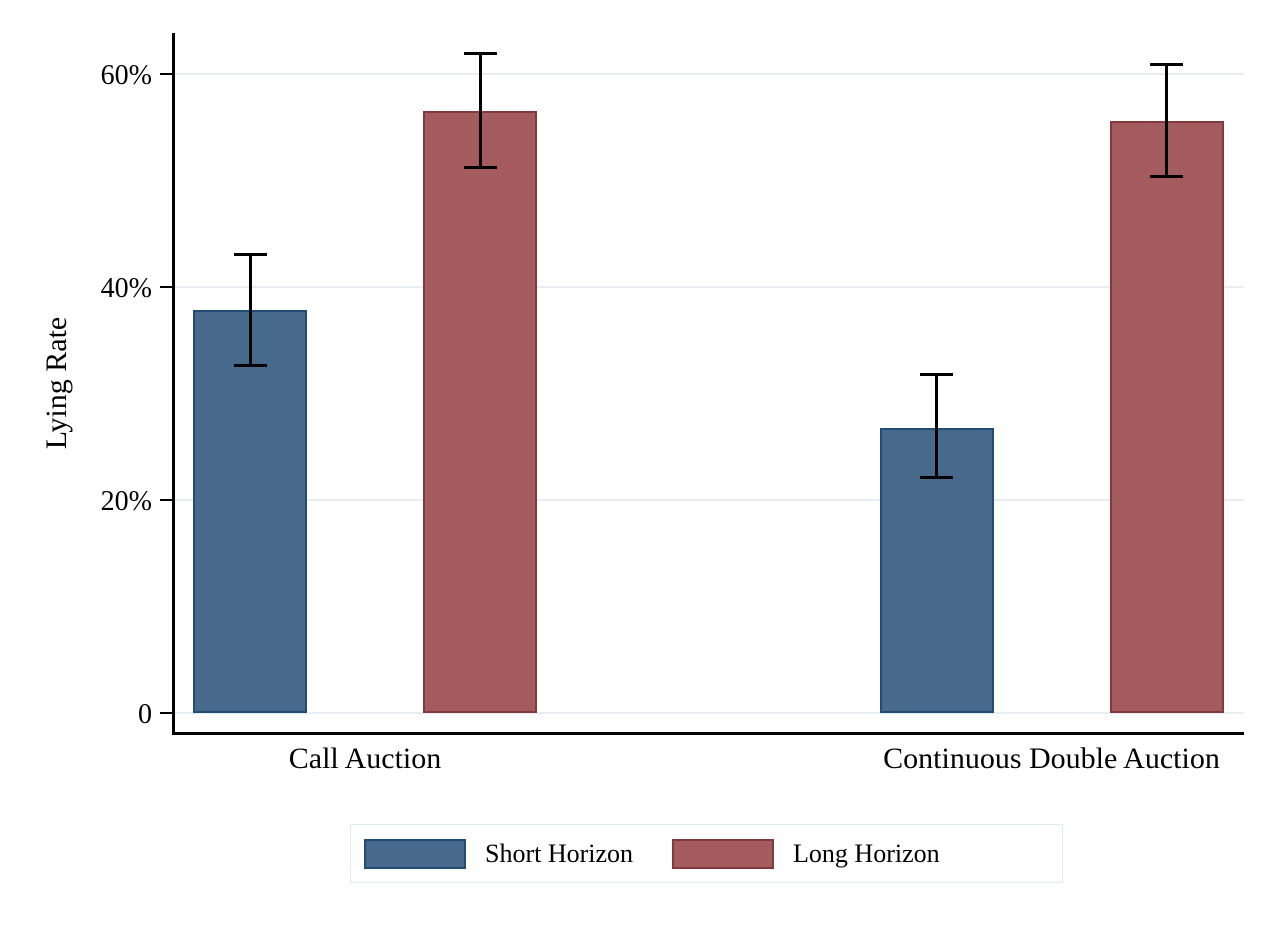  I want to click on error-bar-cap-bottom-call-auction-long-horizon, so click(480, 167).